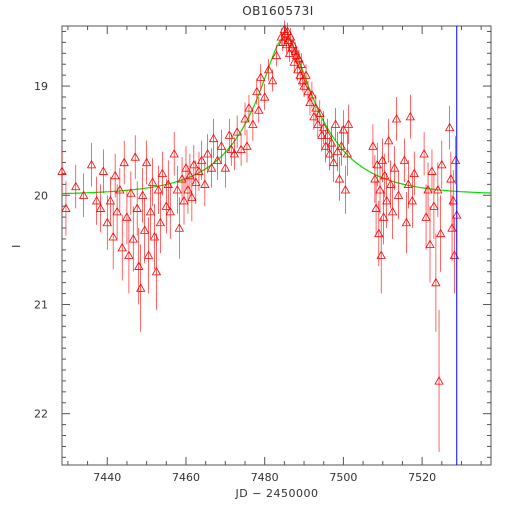  What do you see at coordinates (107, 477) in the screenshot?
I see `x-tick-label: 7440` at bounding box center [107, 477].